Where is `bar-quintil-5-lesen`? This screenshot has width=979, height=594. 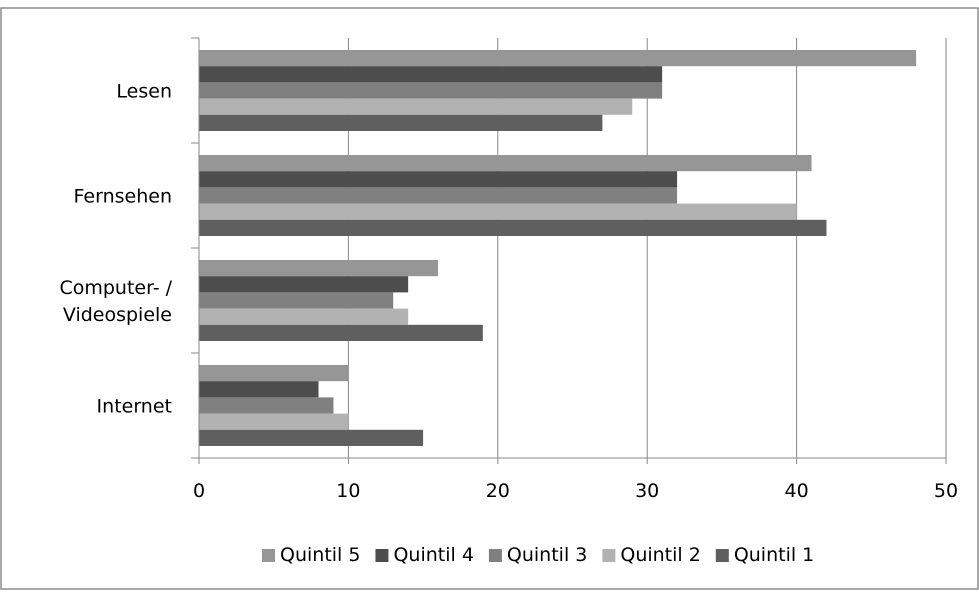 bar-quintil-5-lesen is located at coordinates (558, 58).